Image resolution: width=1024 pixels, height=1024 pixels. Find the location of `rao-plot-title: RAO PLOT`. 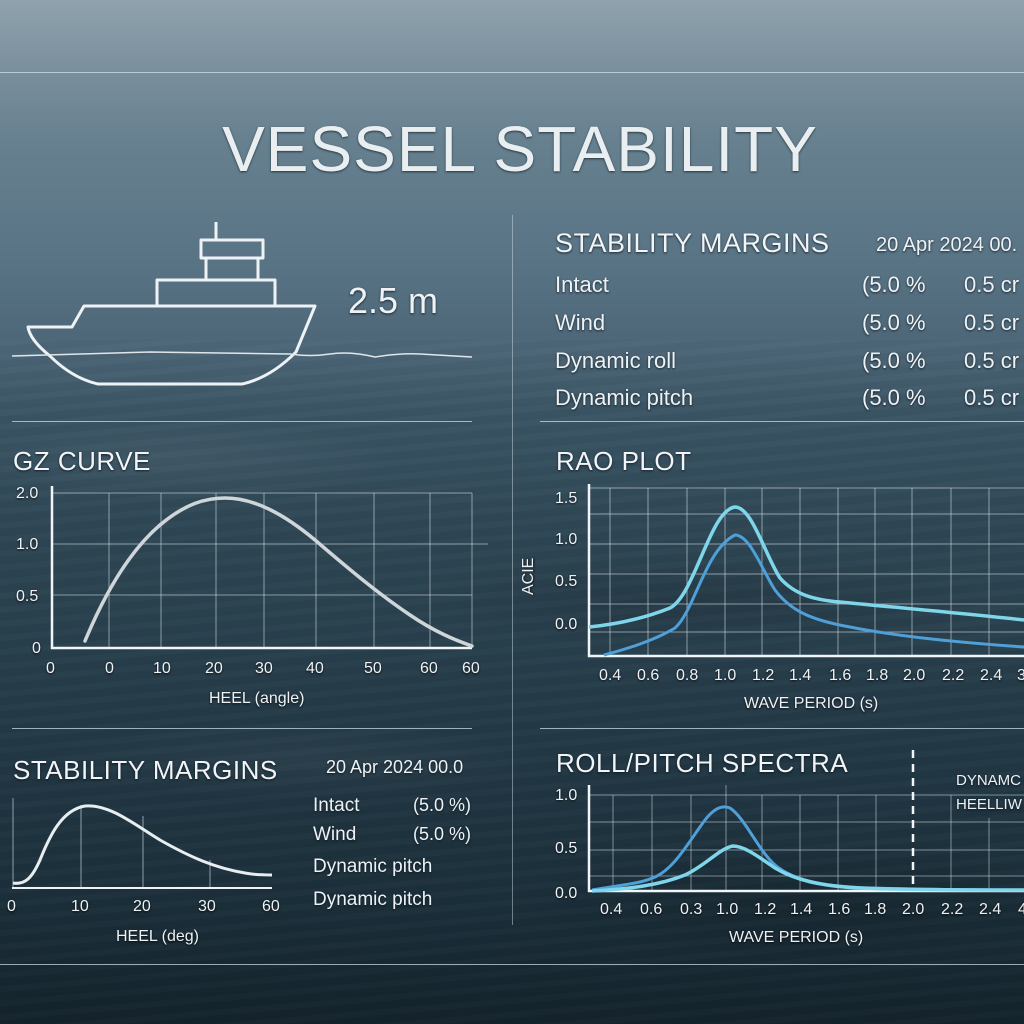

rao-plot-title: RAO PLOT is located at coordinates (624, 461).